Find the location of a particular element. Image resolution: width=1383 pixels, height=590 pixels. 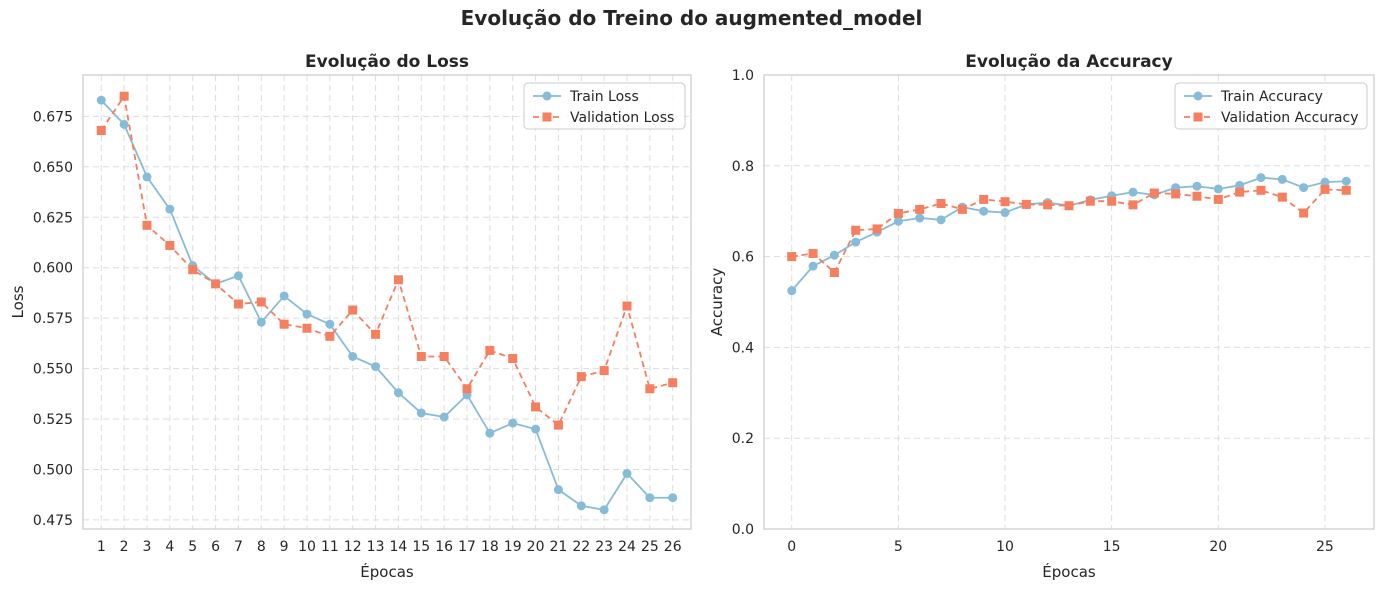

x-tick-label: 15 is located at coordinates (421, 547).